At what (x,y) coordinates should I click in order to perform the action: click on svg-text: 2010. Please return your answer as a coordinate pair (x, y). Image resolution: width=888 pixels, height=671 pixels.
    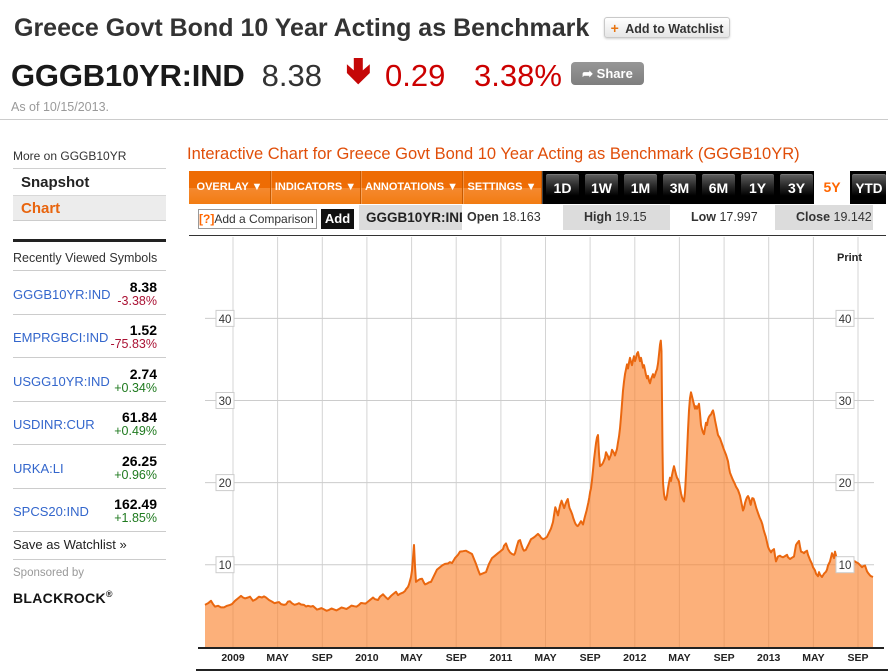
    Looking at the image, I should click on (367, 658).